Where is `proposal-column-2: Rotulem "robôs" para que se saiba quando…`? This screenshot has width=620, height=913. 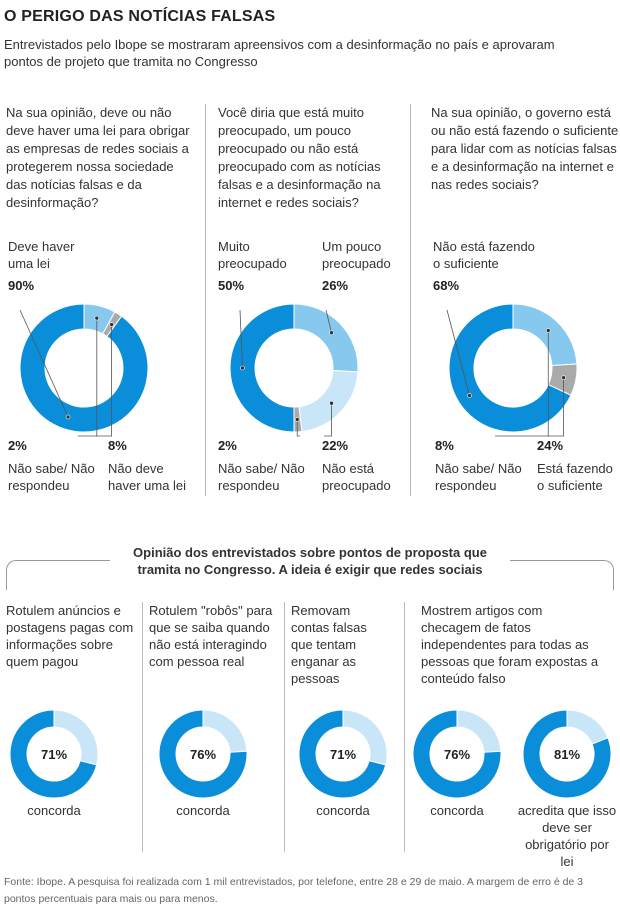 proposal-column-2: Rotulem "robôs" para que se saiba quando… is located at coordinates (213, 727).